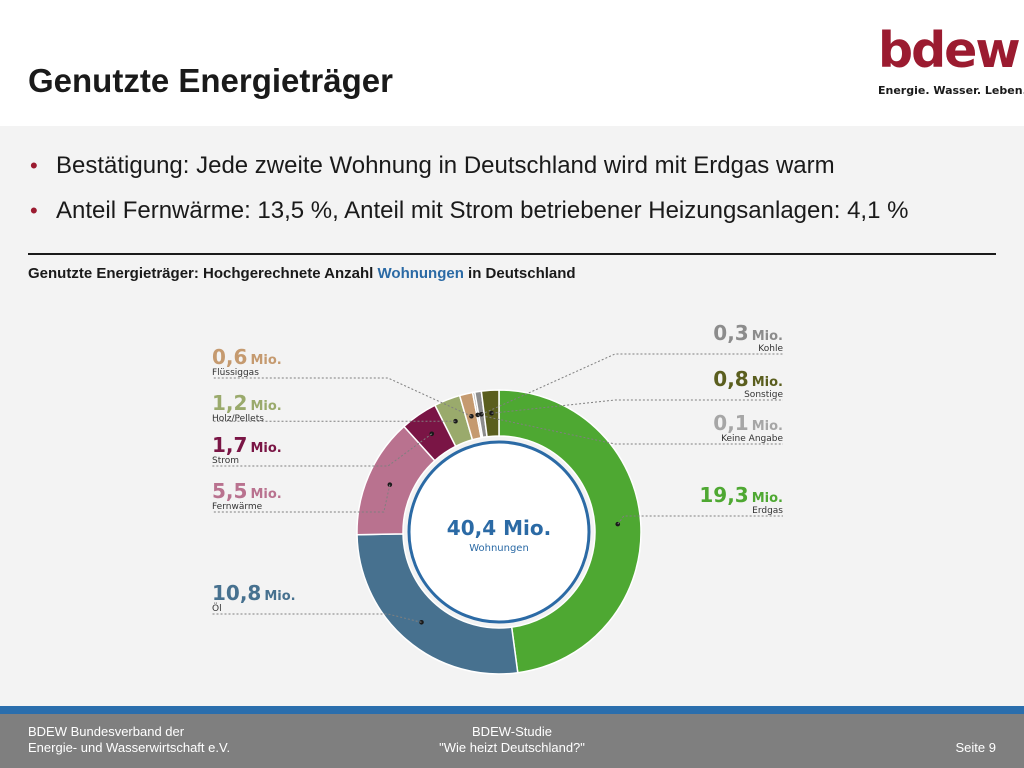 The height and width of the screenshot is (768, 1024). I want to click on slice-value-label-erdgas: 19,3 Mio., so click(741, 495).